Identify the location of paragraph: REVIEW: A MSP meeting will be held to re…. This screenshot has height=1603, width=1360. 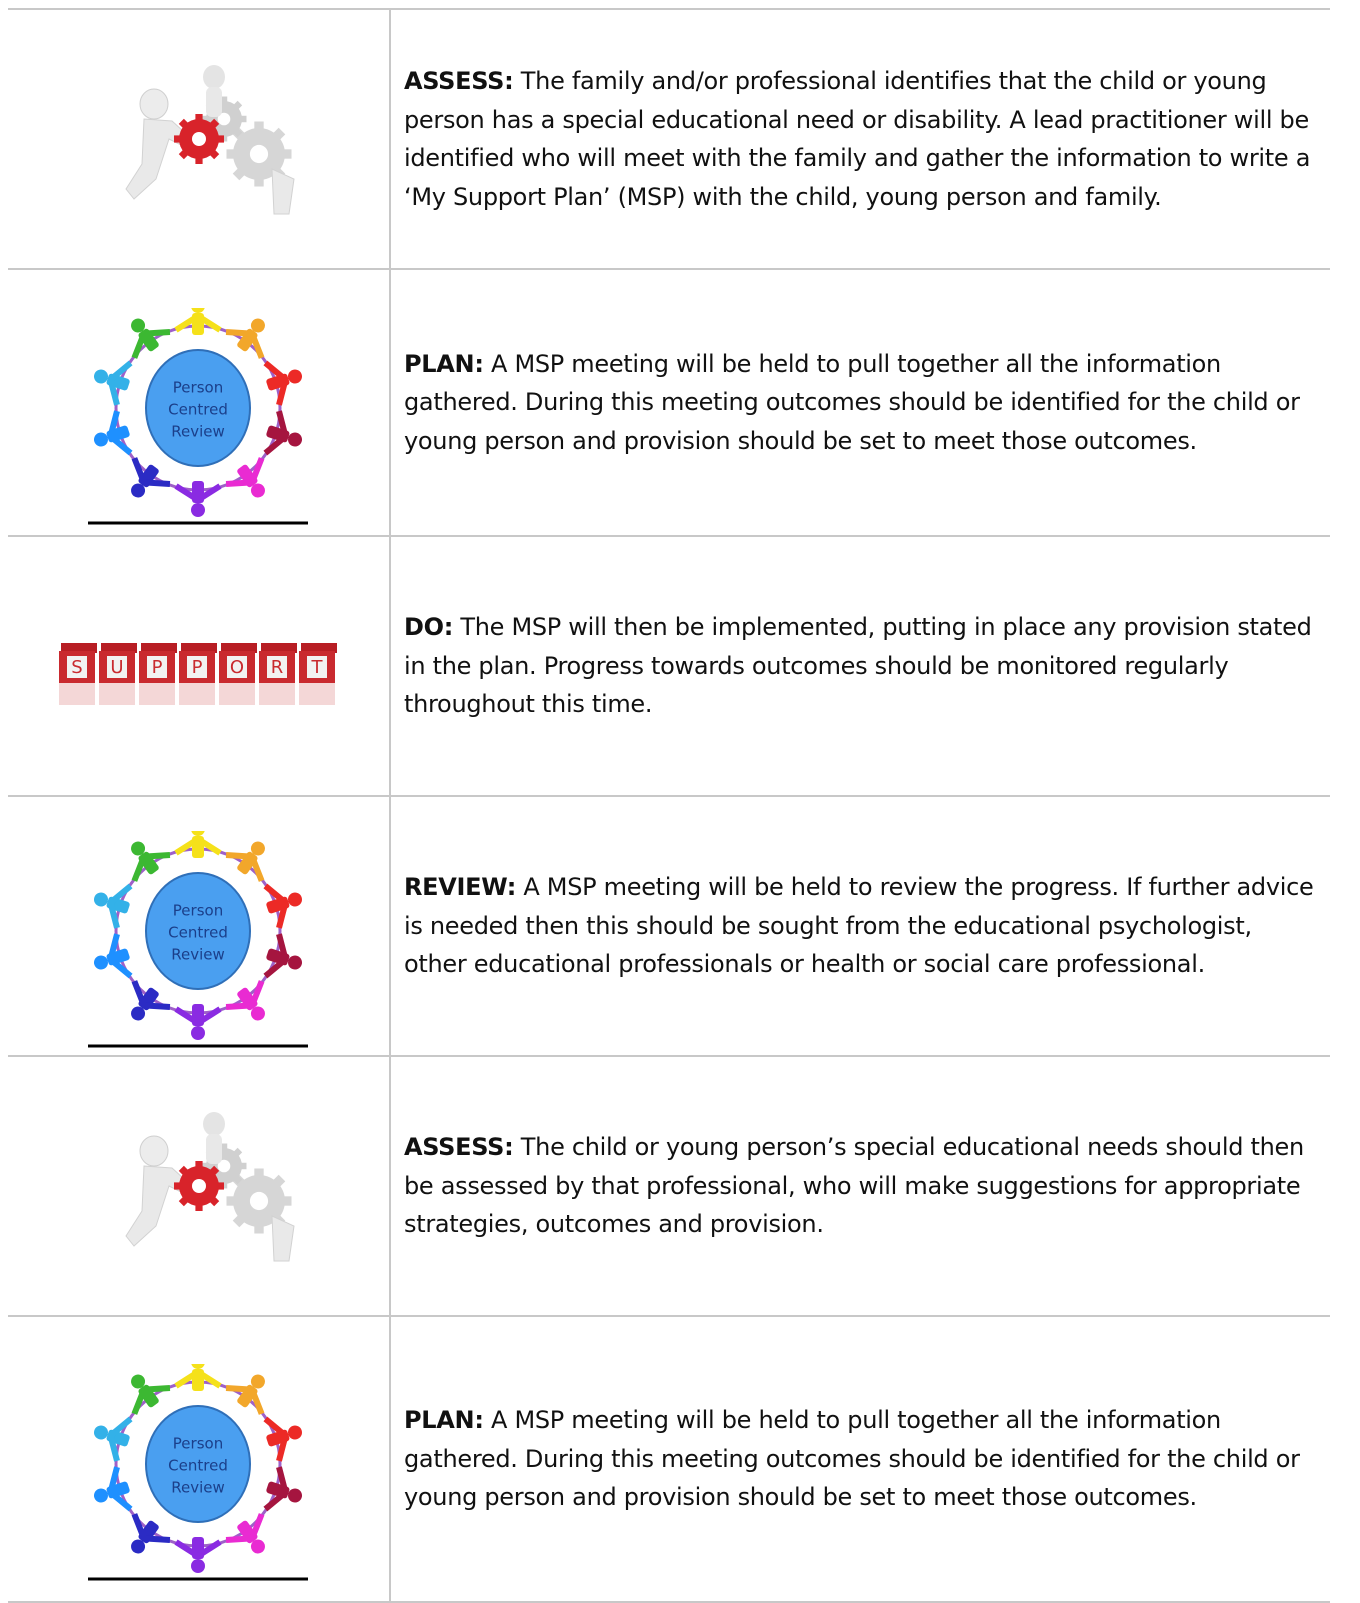
(860, 926).